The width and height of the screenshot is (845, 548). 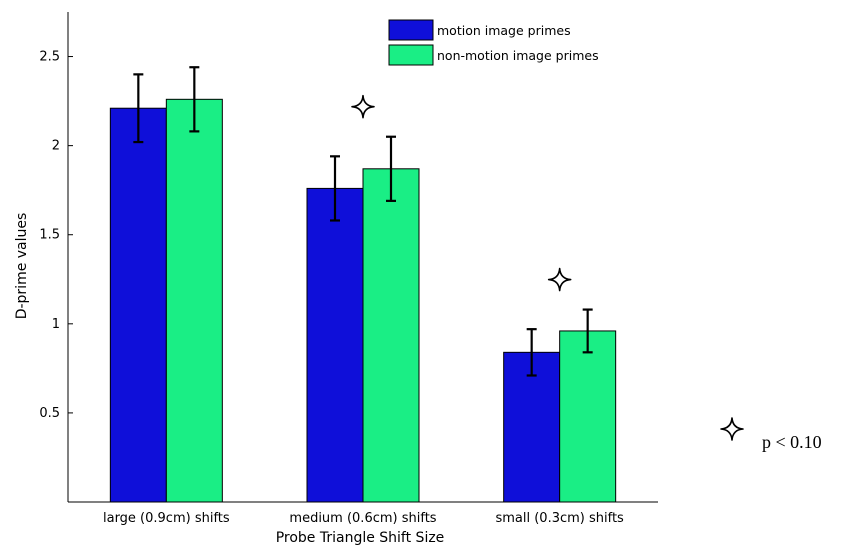 I want to click on significance-markers, so click(x=461, y=193).